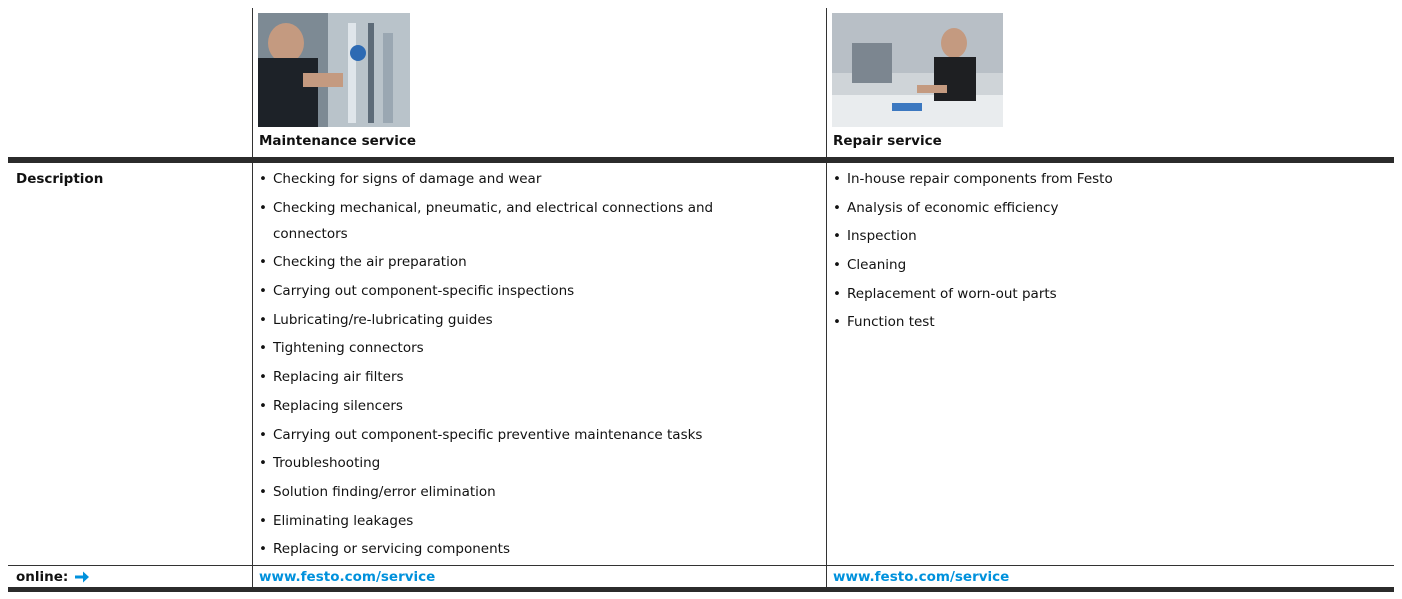 The width and height of the screenshot is (1402, 599). Describe the element at coordinates (509, 521) in the screenshot. I see `bullet-item: Eliminating leakages` at that location.